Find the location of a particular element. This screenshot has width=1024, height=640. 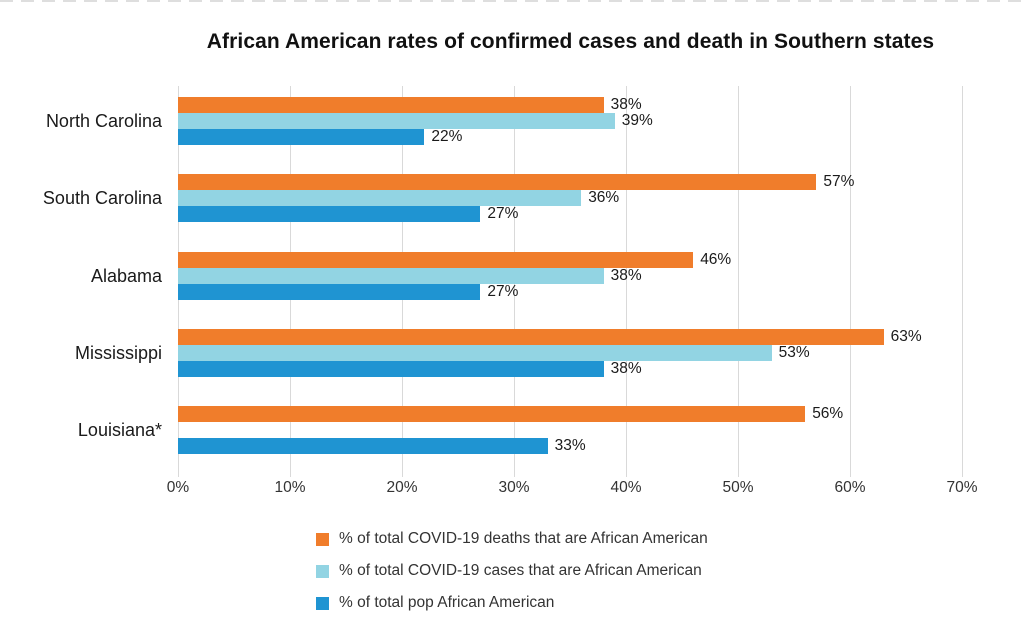

x-tick-label: 70% is located at coordinates (962, 487).